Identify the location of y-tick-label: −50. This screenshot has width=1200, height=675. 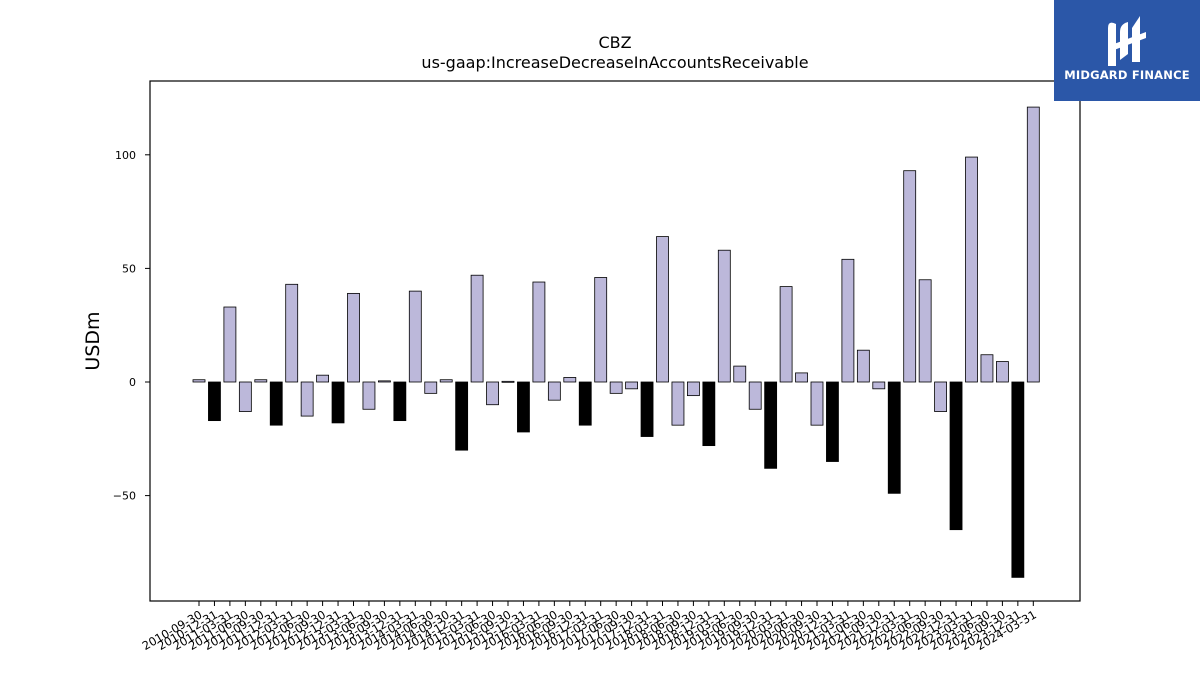
(124, 496).